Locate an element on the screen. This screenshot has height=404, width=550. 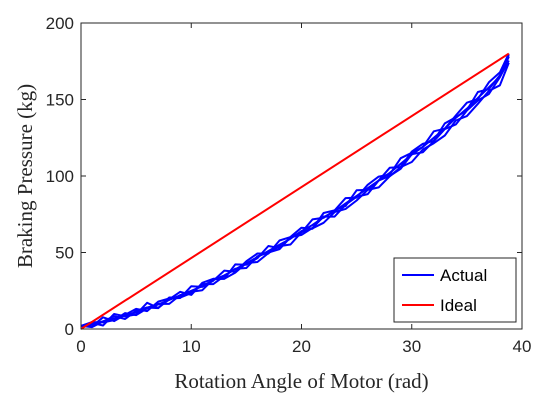
legend: Actual Ideal is located at coordinates (455, 290).